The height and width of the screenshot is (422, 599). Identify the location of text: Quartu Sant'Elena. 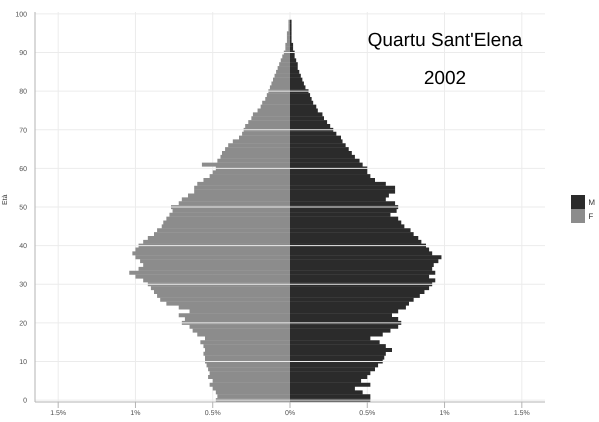
(445, 41).